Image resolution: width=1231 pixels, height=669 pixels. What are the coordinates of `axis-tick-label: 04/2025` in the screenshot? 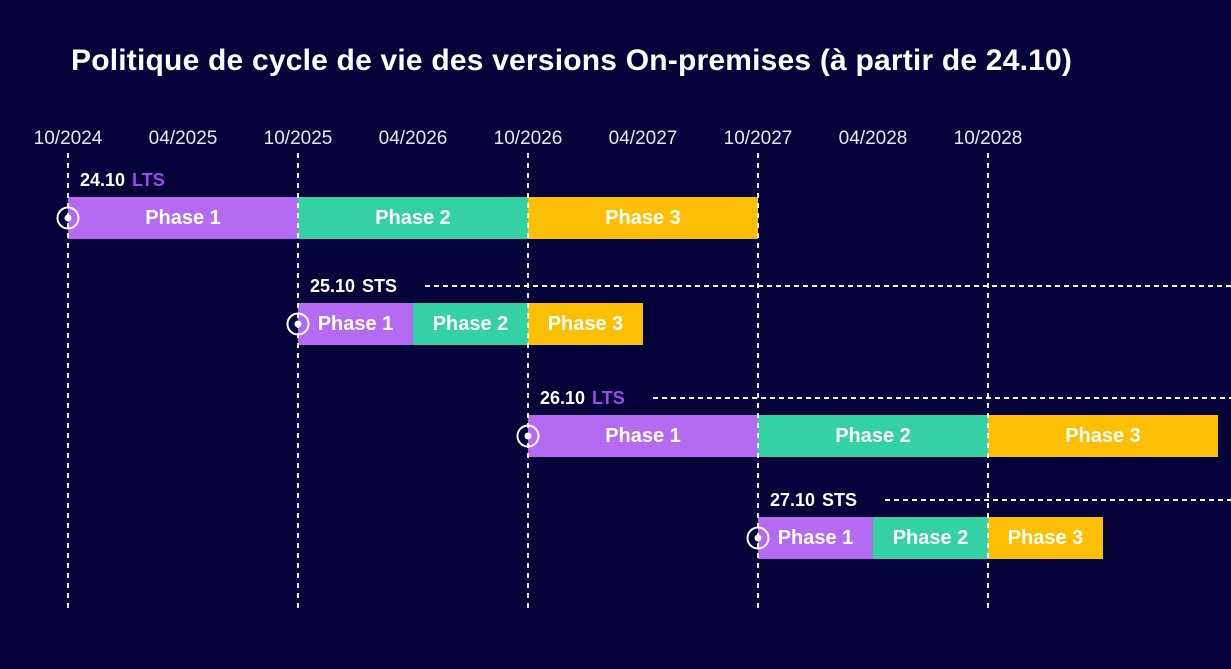 It's located at (183, 138).